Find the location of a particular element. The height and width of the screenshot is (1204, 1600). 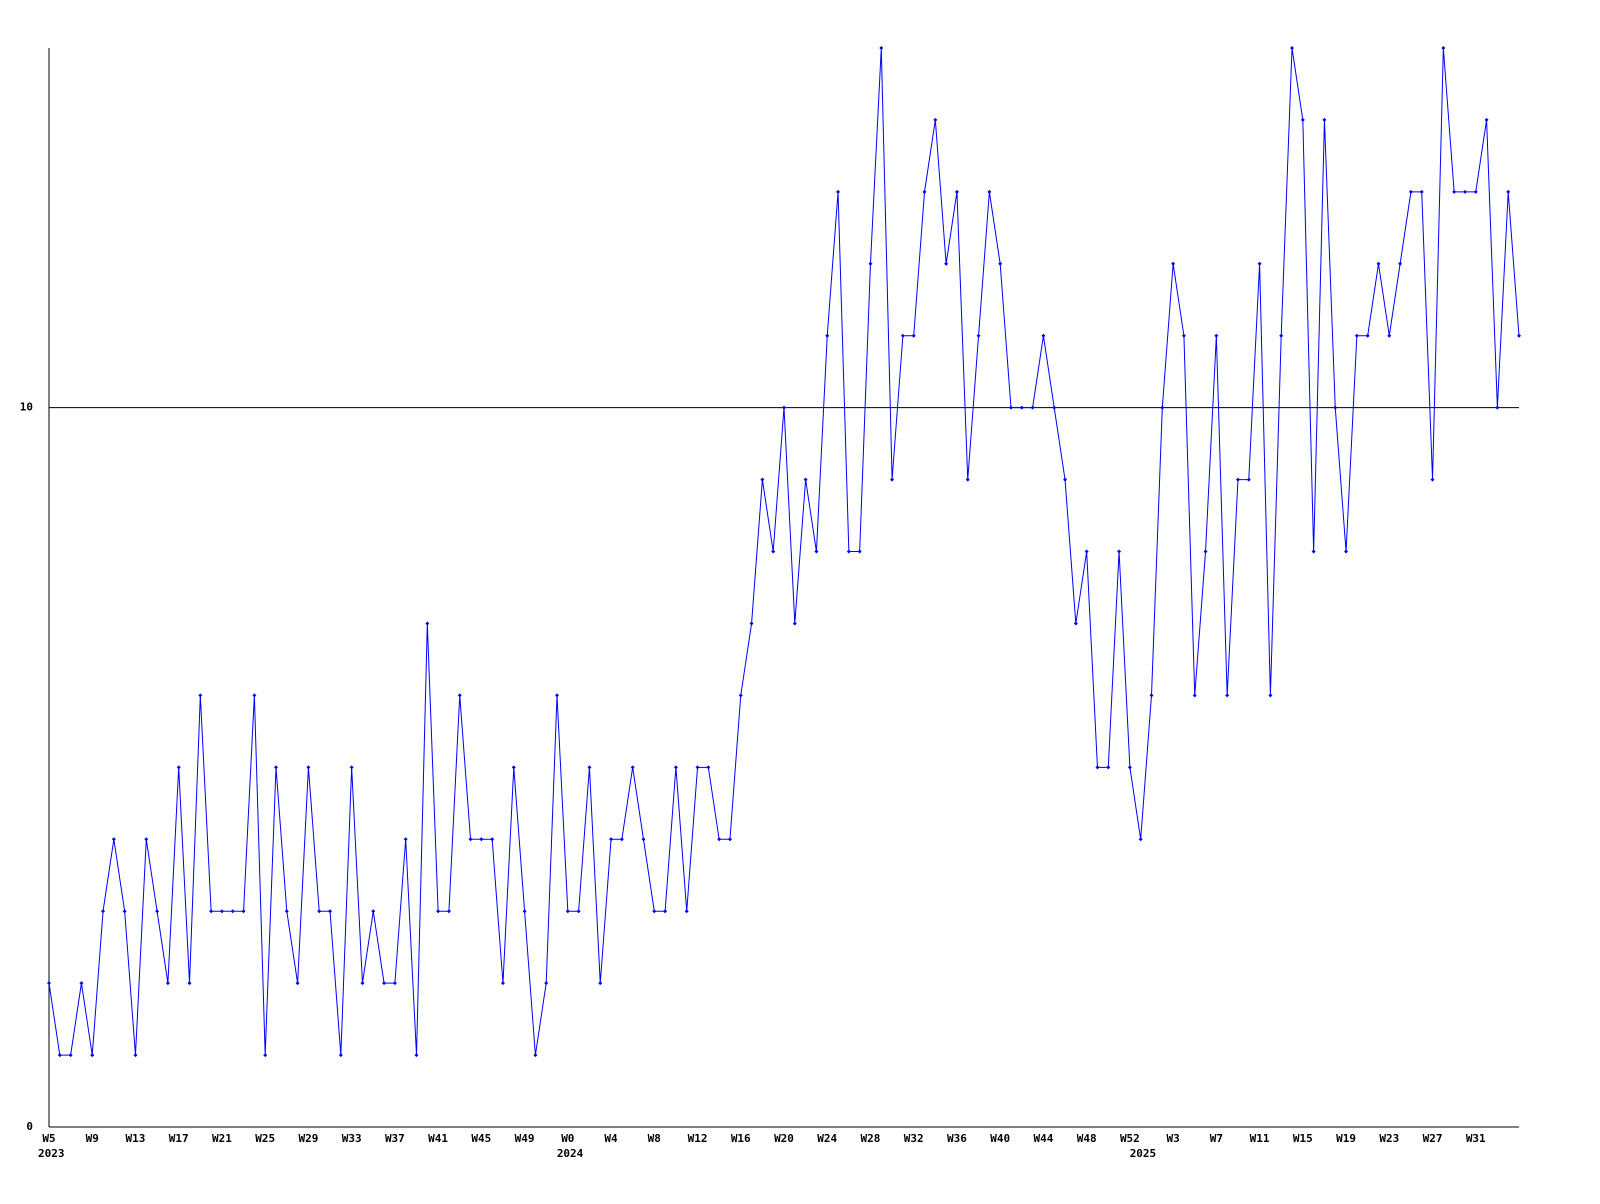

year-label: 2023 is located at coordinates (51, 1153).